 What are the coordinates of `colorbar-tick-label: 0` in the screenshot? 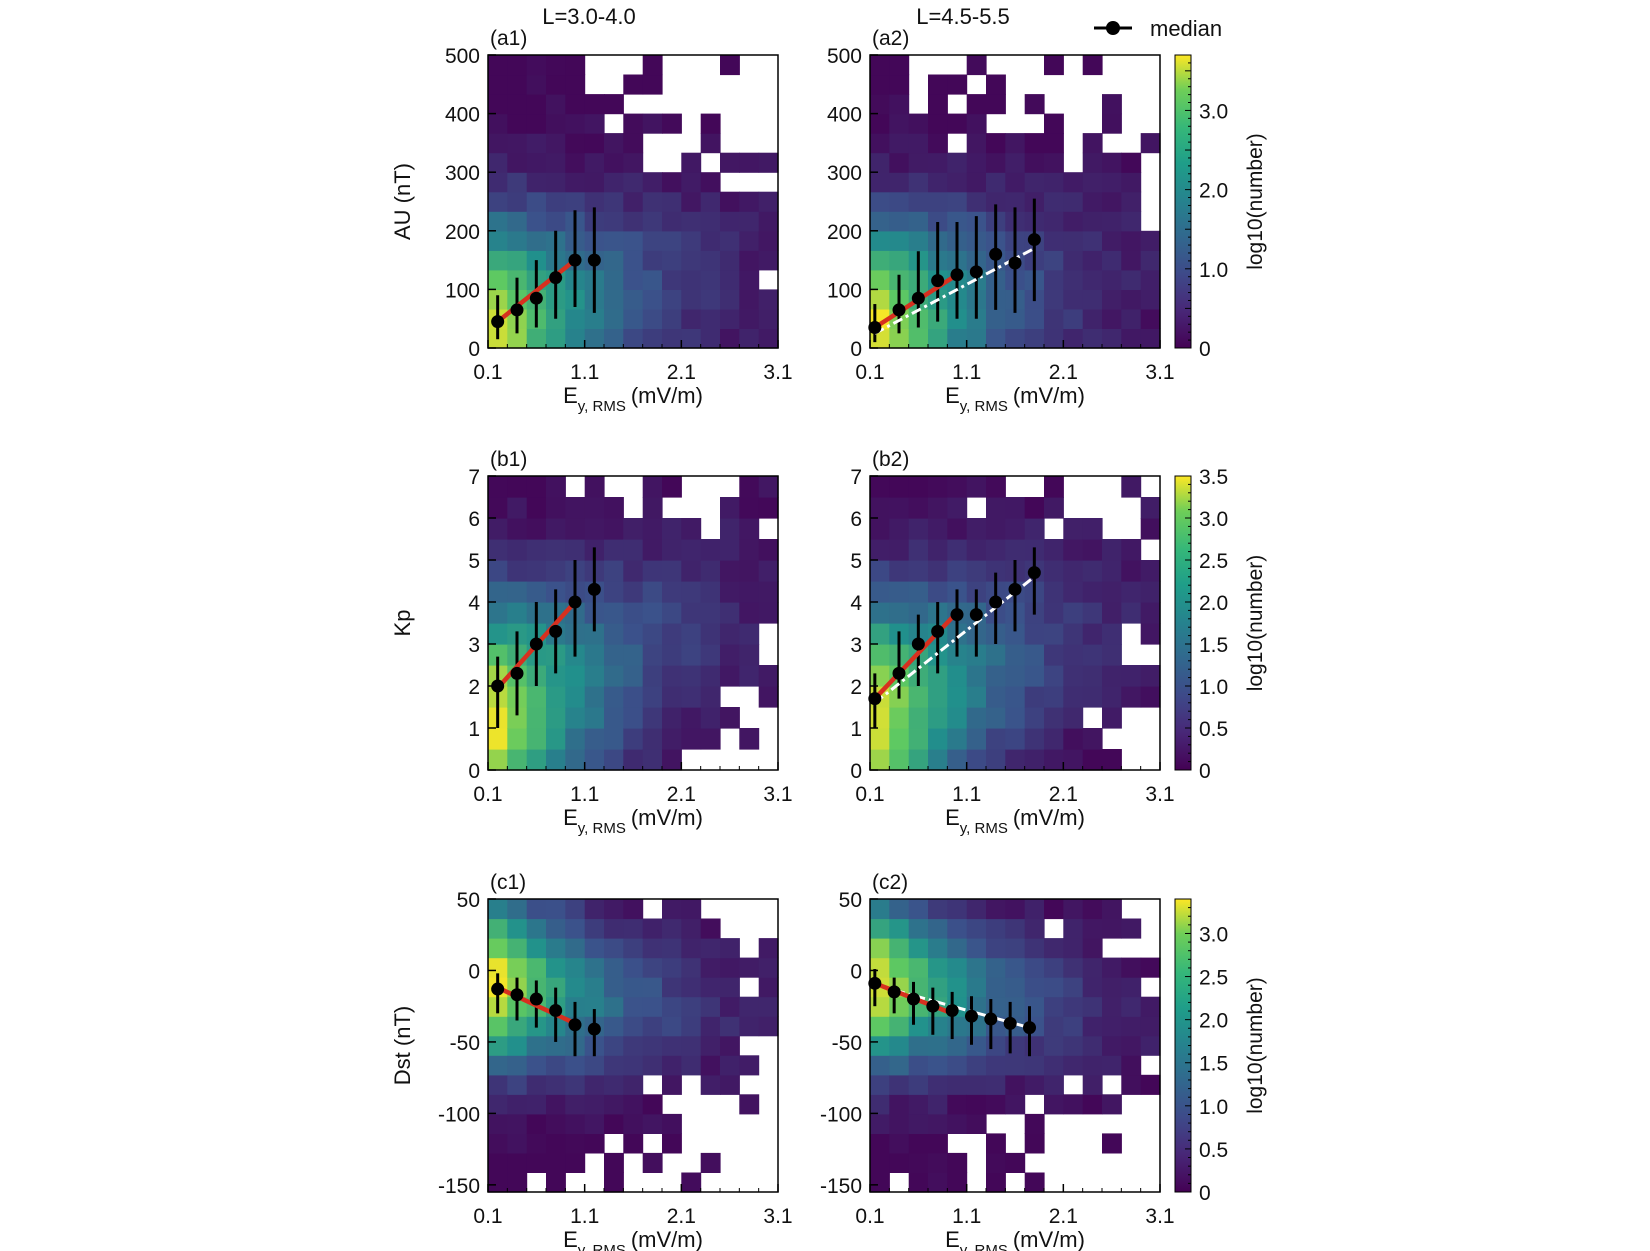 It's located at (1205, 771).